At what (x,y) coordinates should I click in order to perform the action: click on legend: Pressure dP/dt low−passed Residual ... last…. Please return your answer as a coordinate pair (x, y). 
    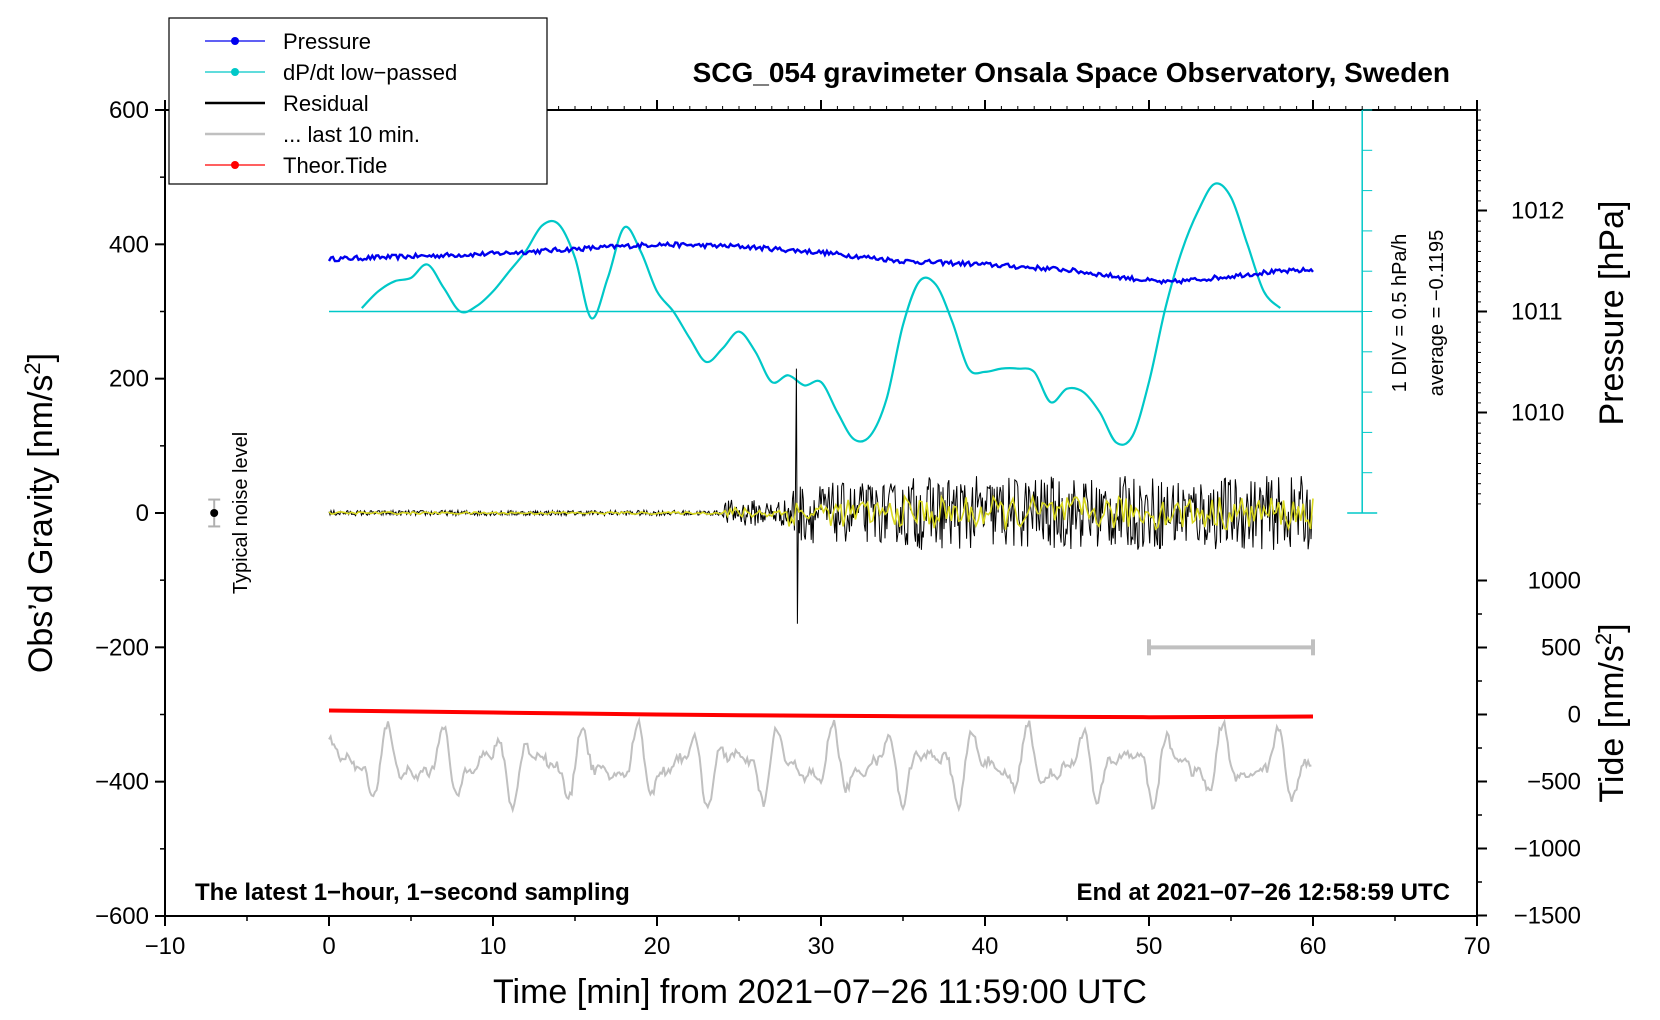
    Looking at the image, I should click on (358, 101).